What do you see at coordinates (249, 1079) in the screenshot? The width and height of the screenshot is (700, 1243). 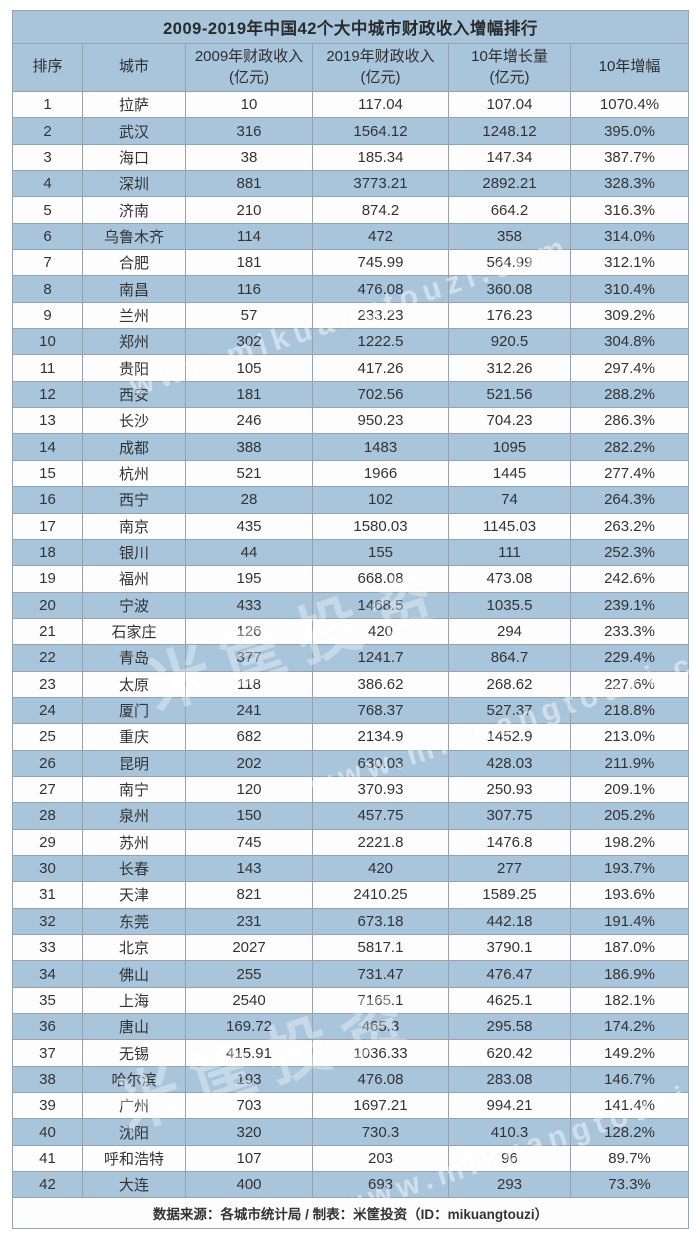 I see `cell-rev-2009: 193` at bounding box center [249, 1079].